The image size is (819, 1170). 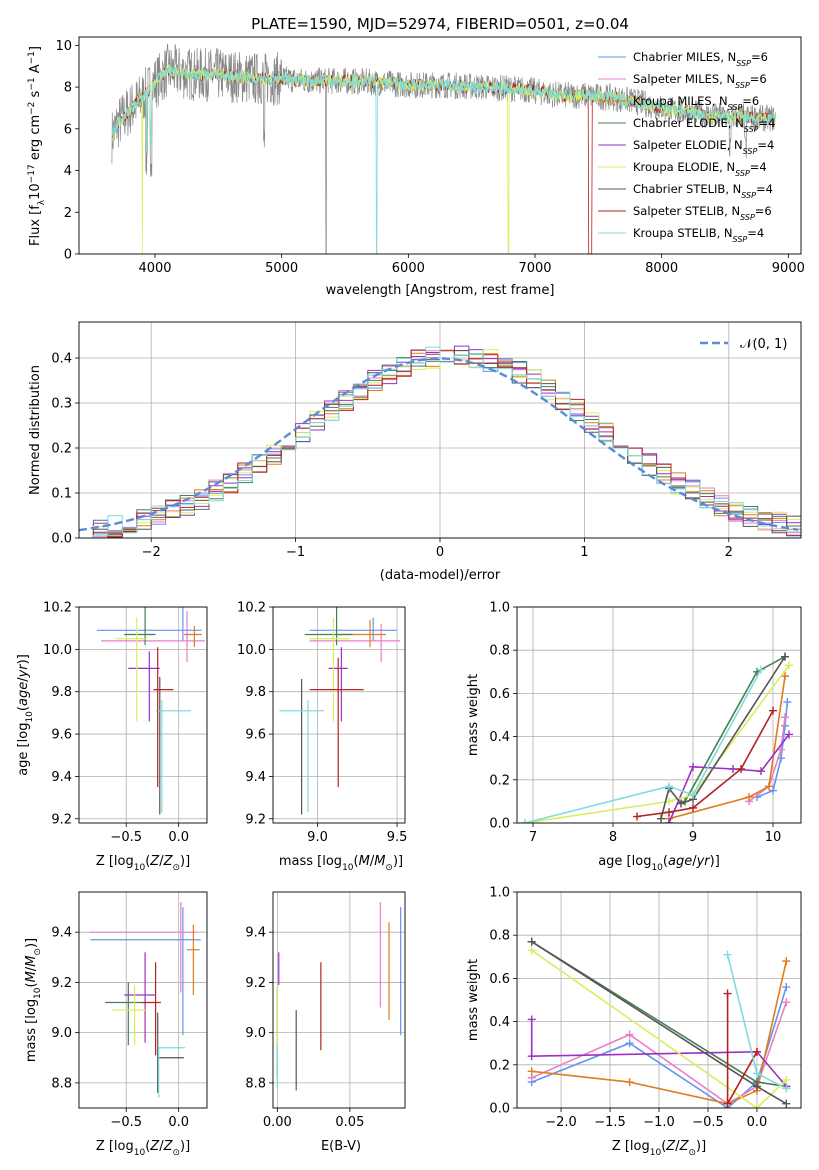 I want to click on y-tick-label: 6, so click(x=68, y=129).